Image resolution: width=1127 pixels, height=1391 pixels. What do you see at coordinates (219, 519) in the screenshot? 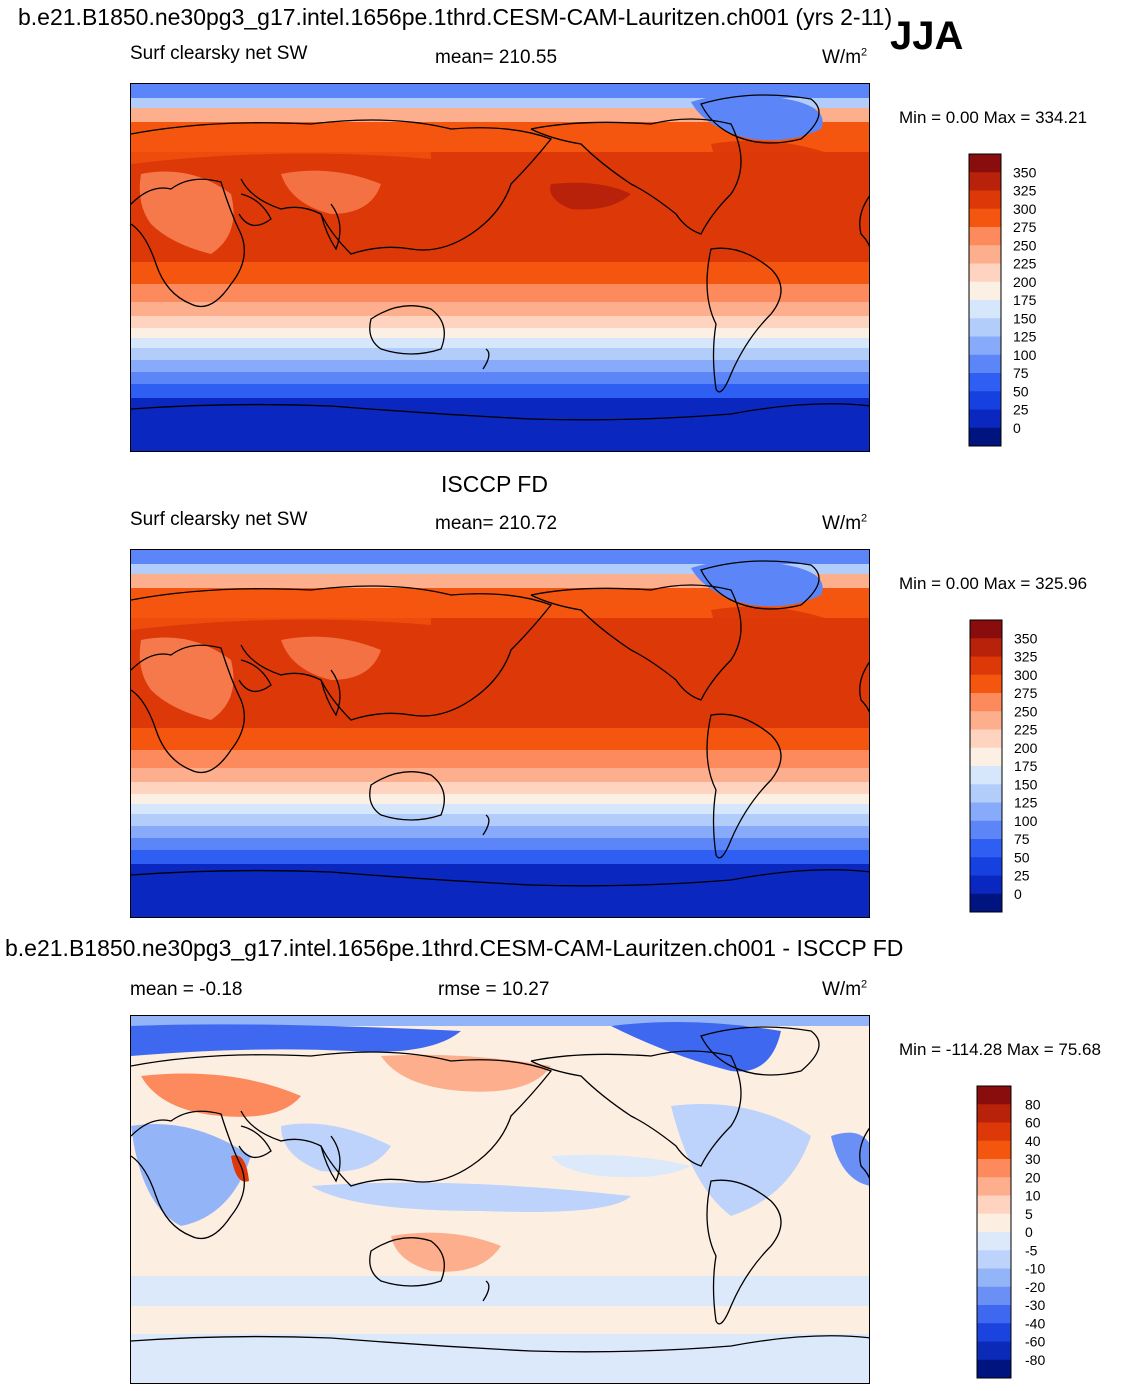
I see `panel2-variable: Surf clearsky net SW` at bounding box center [219, 519].